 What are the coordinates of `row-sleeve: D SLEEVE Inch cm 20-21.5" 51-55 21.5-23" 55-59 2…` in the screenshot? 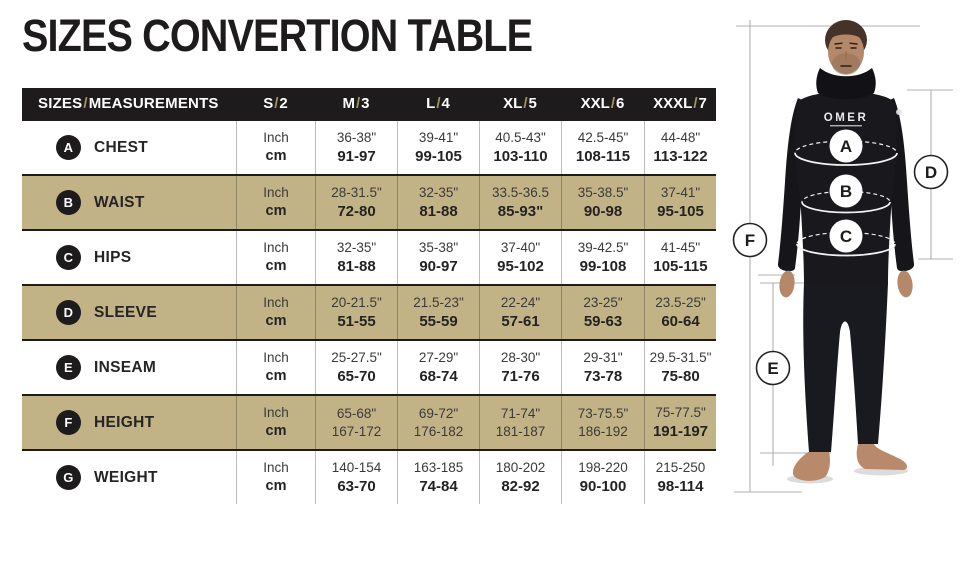 It's located at (369, 311).